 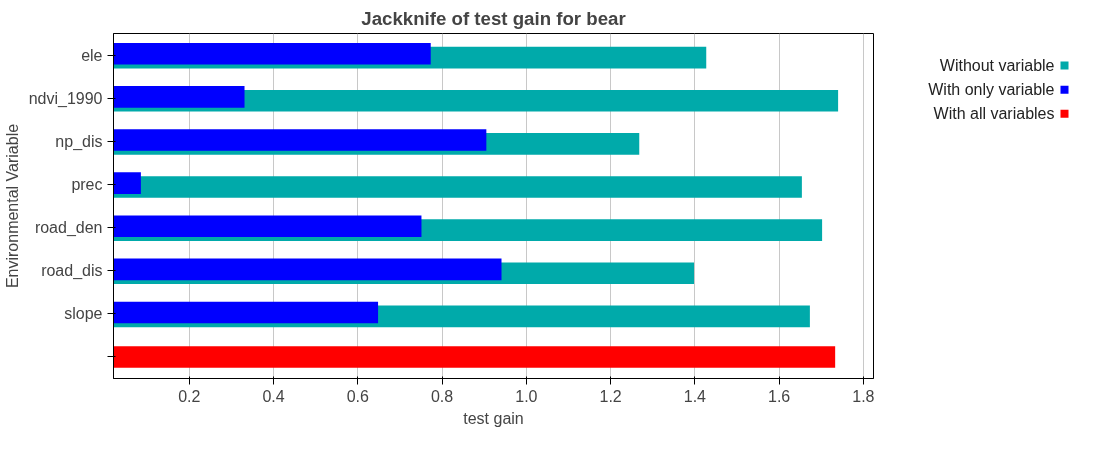 What do you see at coordinates (442, 396) in the screenshot?
I see `x-tick-label: 0.8` at bounding box center [442, 396].